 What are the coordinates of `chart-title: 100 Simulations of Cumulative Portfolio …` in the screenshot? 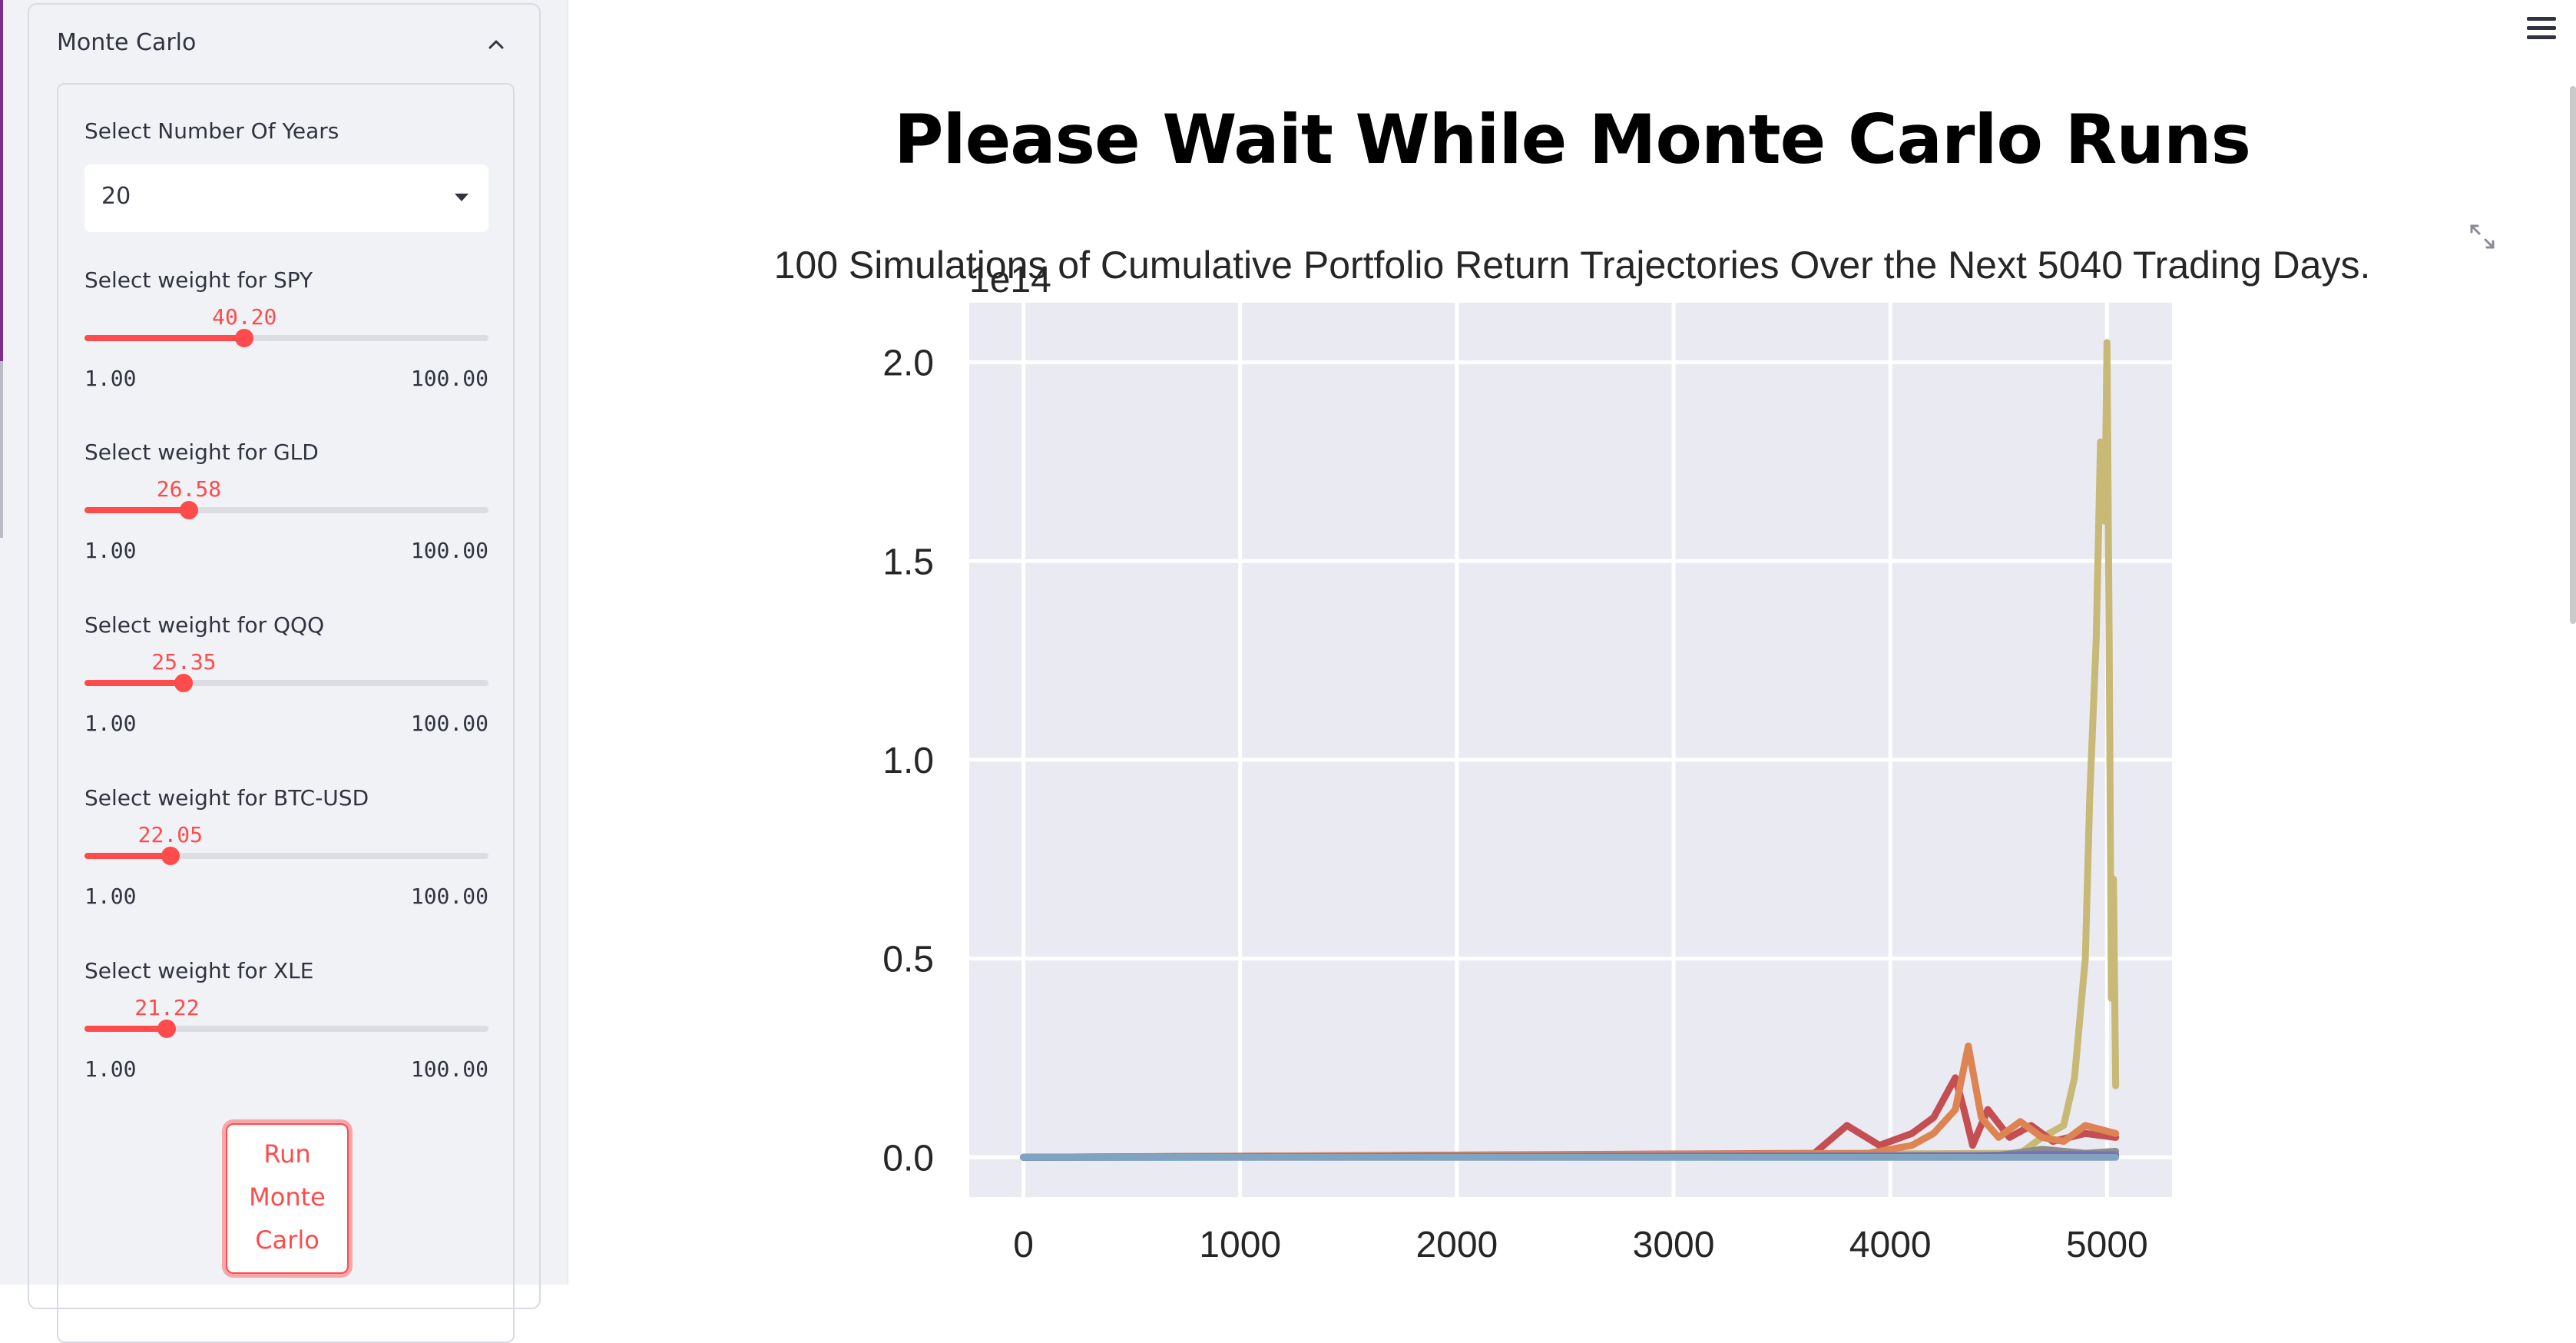 It's located at (1572, 265).